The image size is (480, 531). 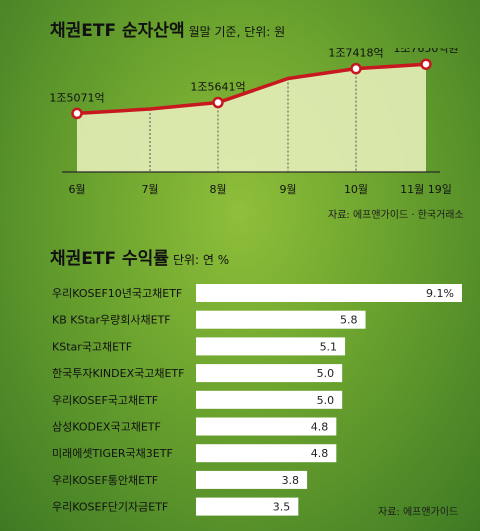 What do you see at coordinates (105, 400) in the screenshot?
I see `bar-category-label: 우리KOSEF국고채ETF` at bounding box center [105, 400].